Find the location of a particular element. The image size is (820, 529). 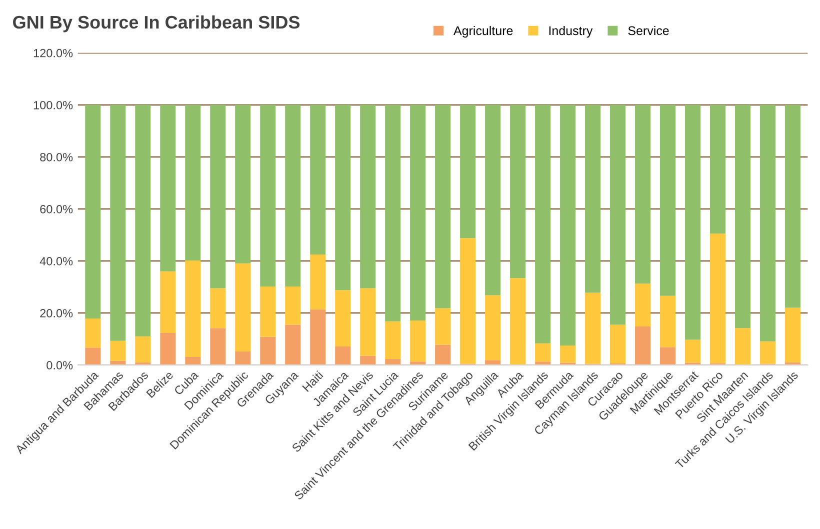

legend-label: Industry is located at coordinates (571, 32).